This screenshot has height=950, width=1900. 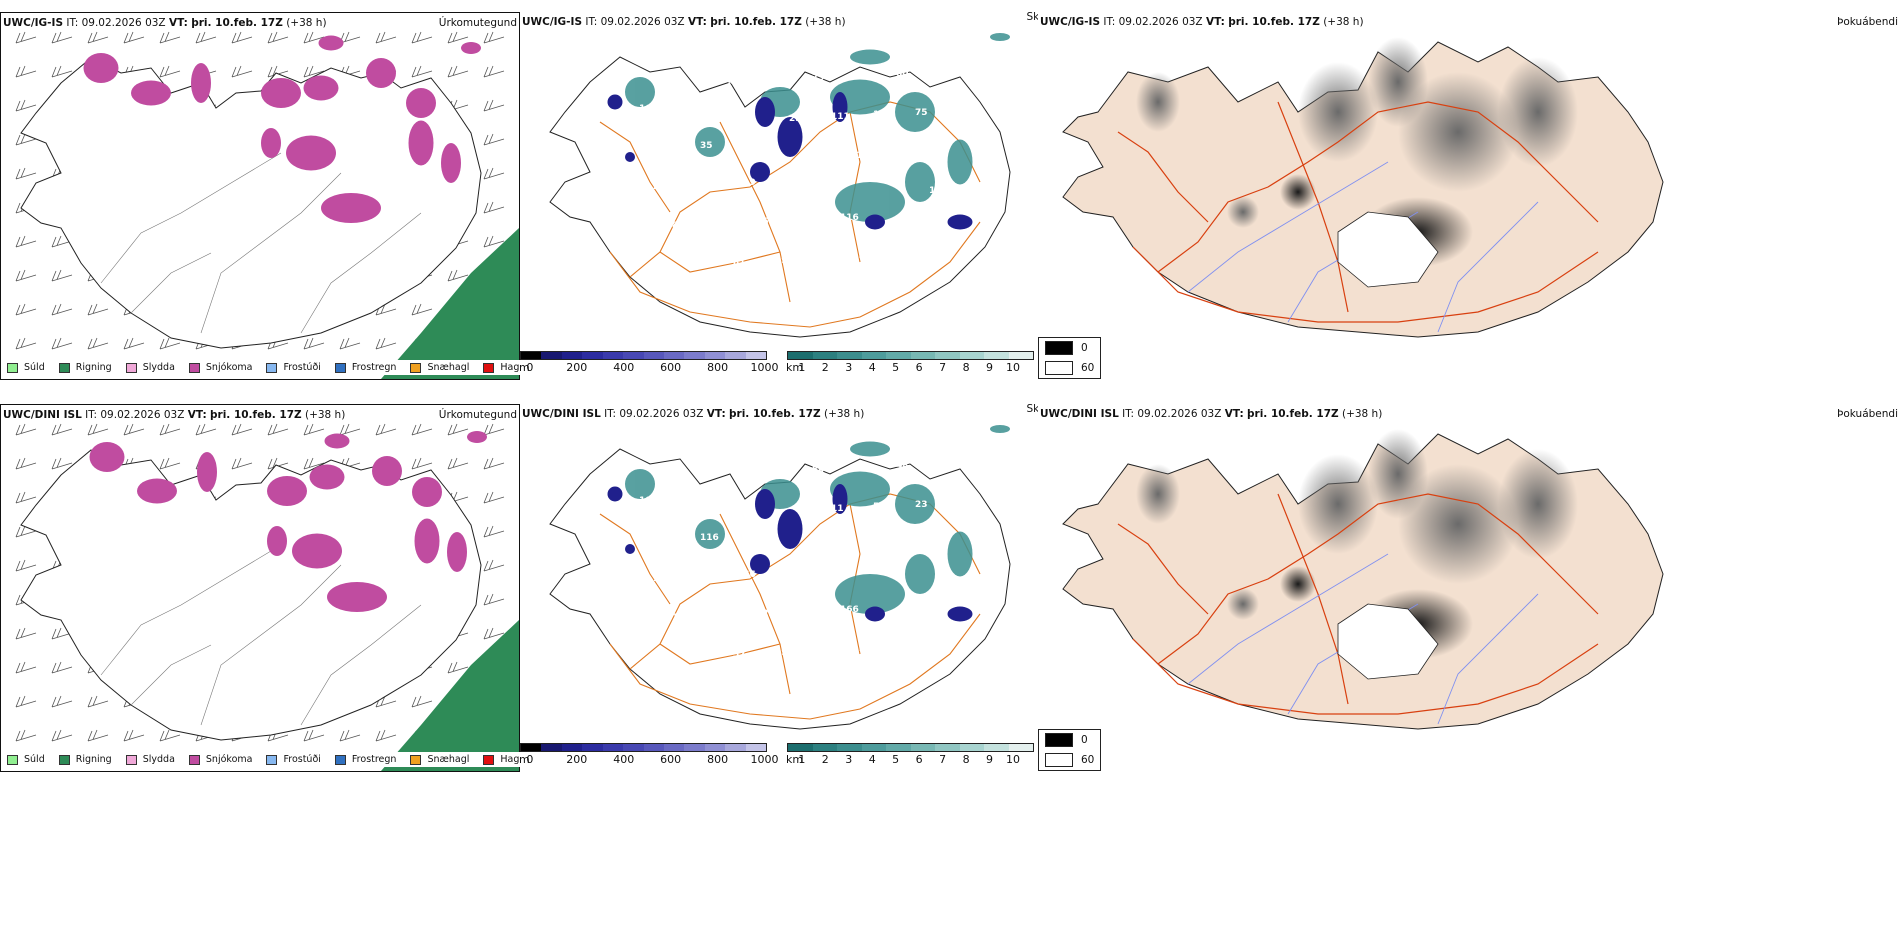 What do you see at coordinates (256, 415) in the screenshot?
I see `title-vt_value: þri. 10.feb. 17Z` at bounding box center [256, 415].